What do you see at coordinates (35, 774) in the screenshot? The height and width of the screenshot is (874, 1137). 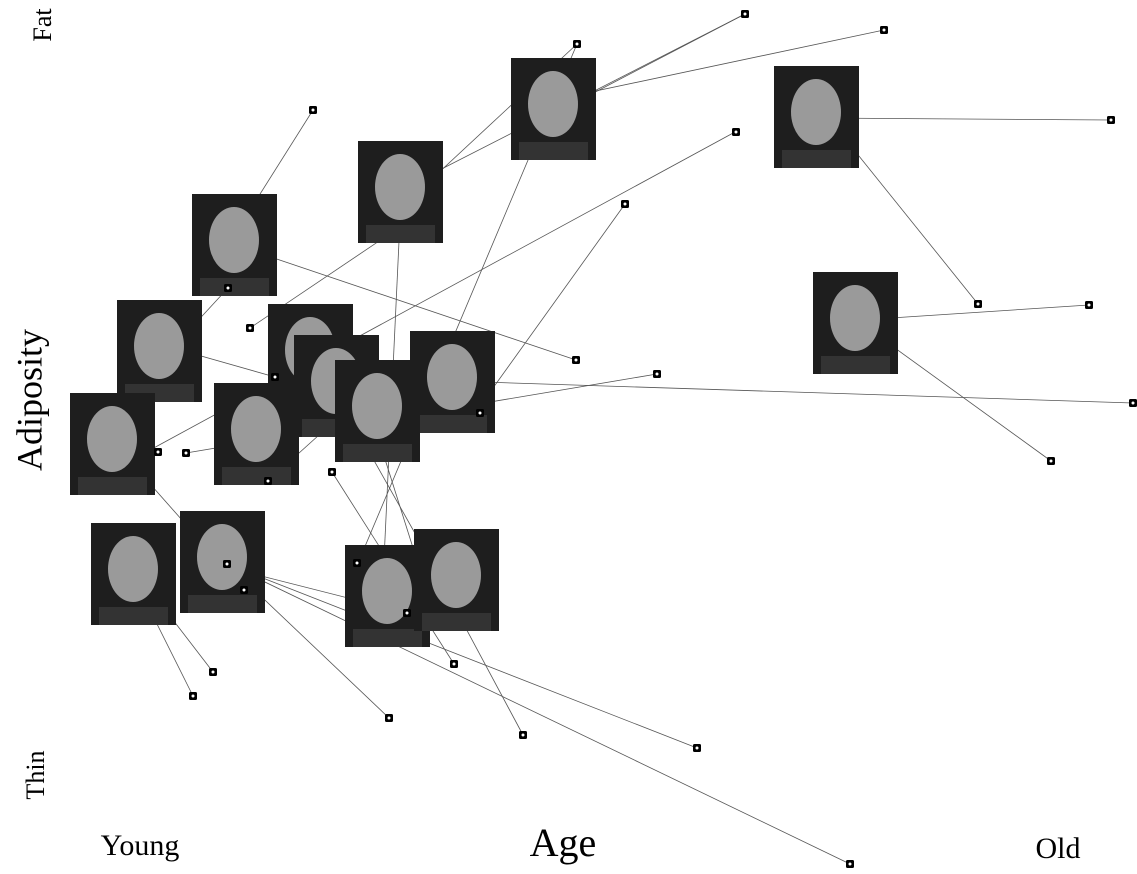 I see `y-low-label: Thin` at bounding box center [35, 774].